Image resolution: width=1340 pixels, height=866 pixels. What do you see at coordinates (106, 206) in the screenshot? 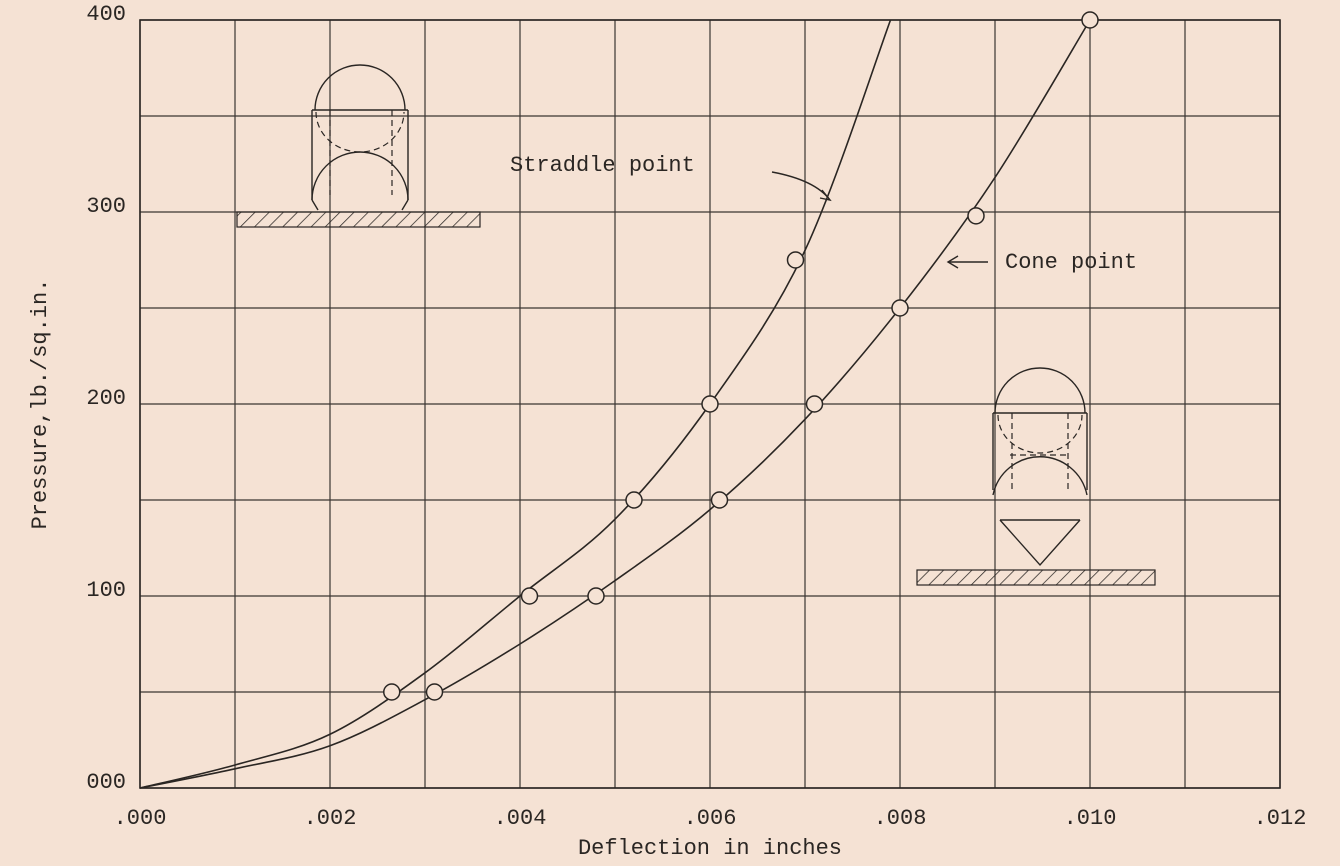
I see `y-tick-label: 300` at bounding box center [106, 206].